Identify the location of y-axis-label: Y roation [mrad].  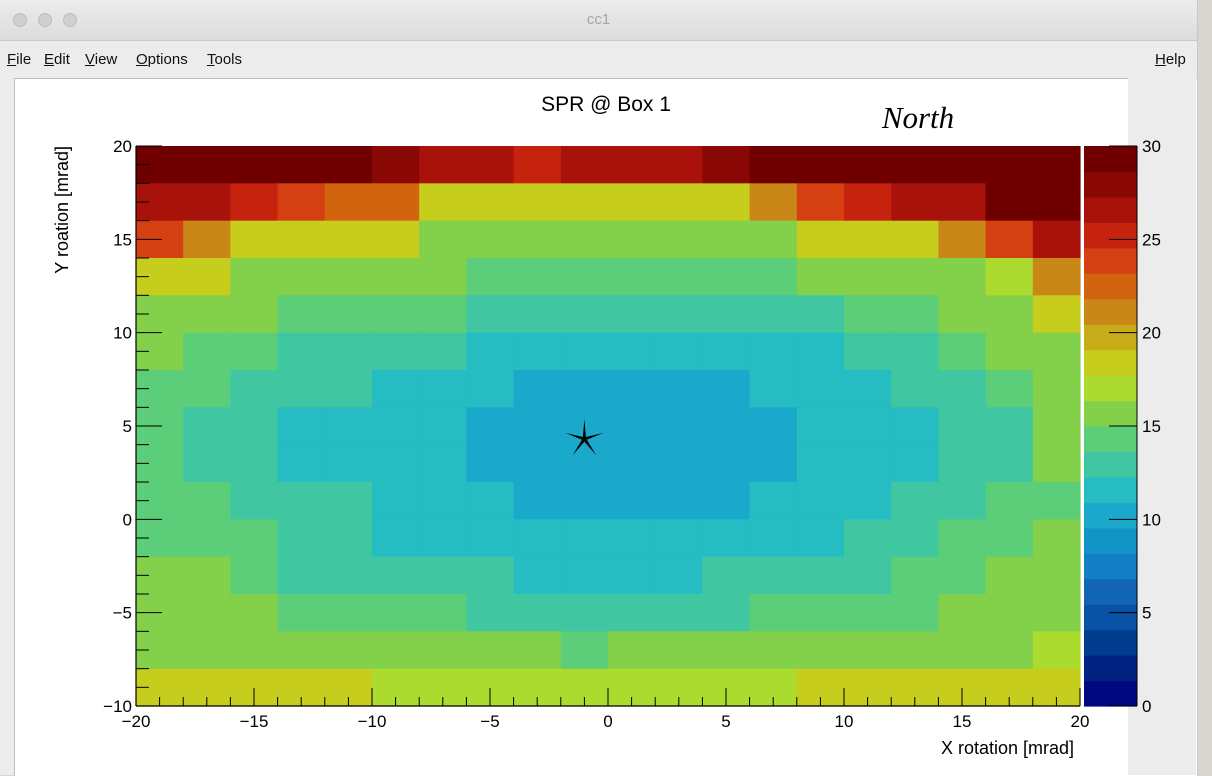
(62, 210).